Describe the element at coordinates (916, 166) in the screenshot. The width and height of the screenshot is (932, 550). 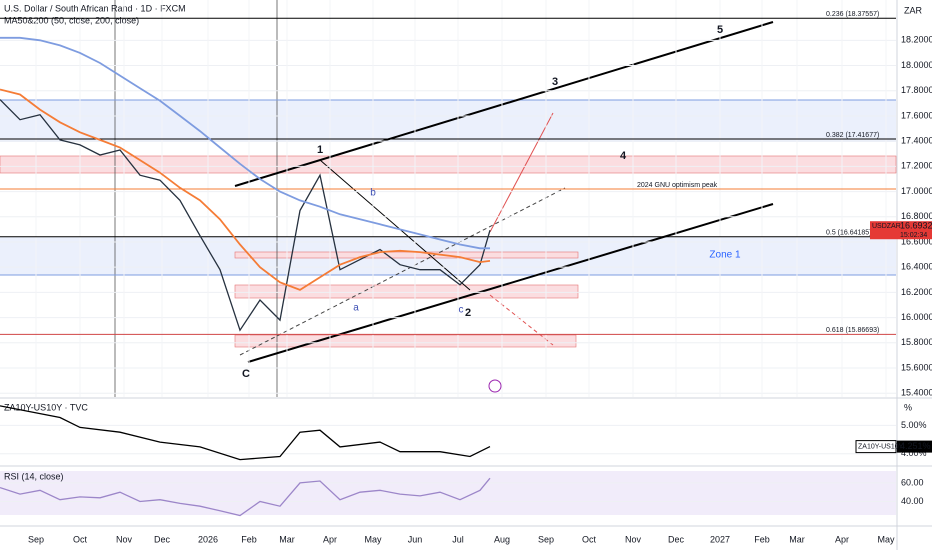
I see `y-tick-label: 17.20000` at that location.